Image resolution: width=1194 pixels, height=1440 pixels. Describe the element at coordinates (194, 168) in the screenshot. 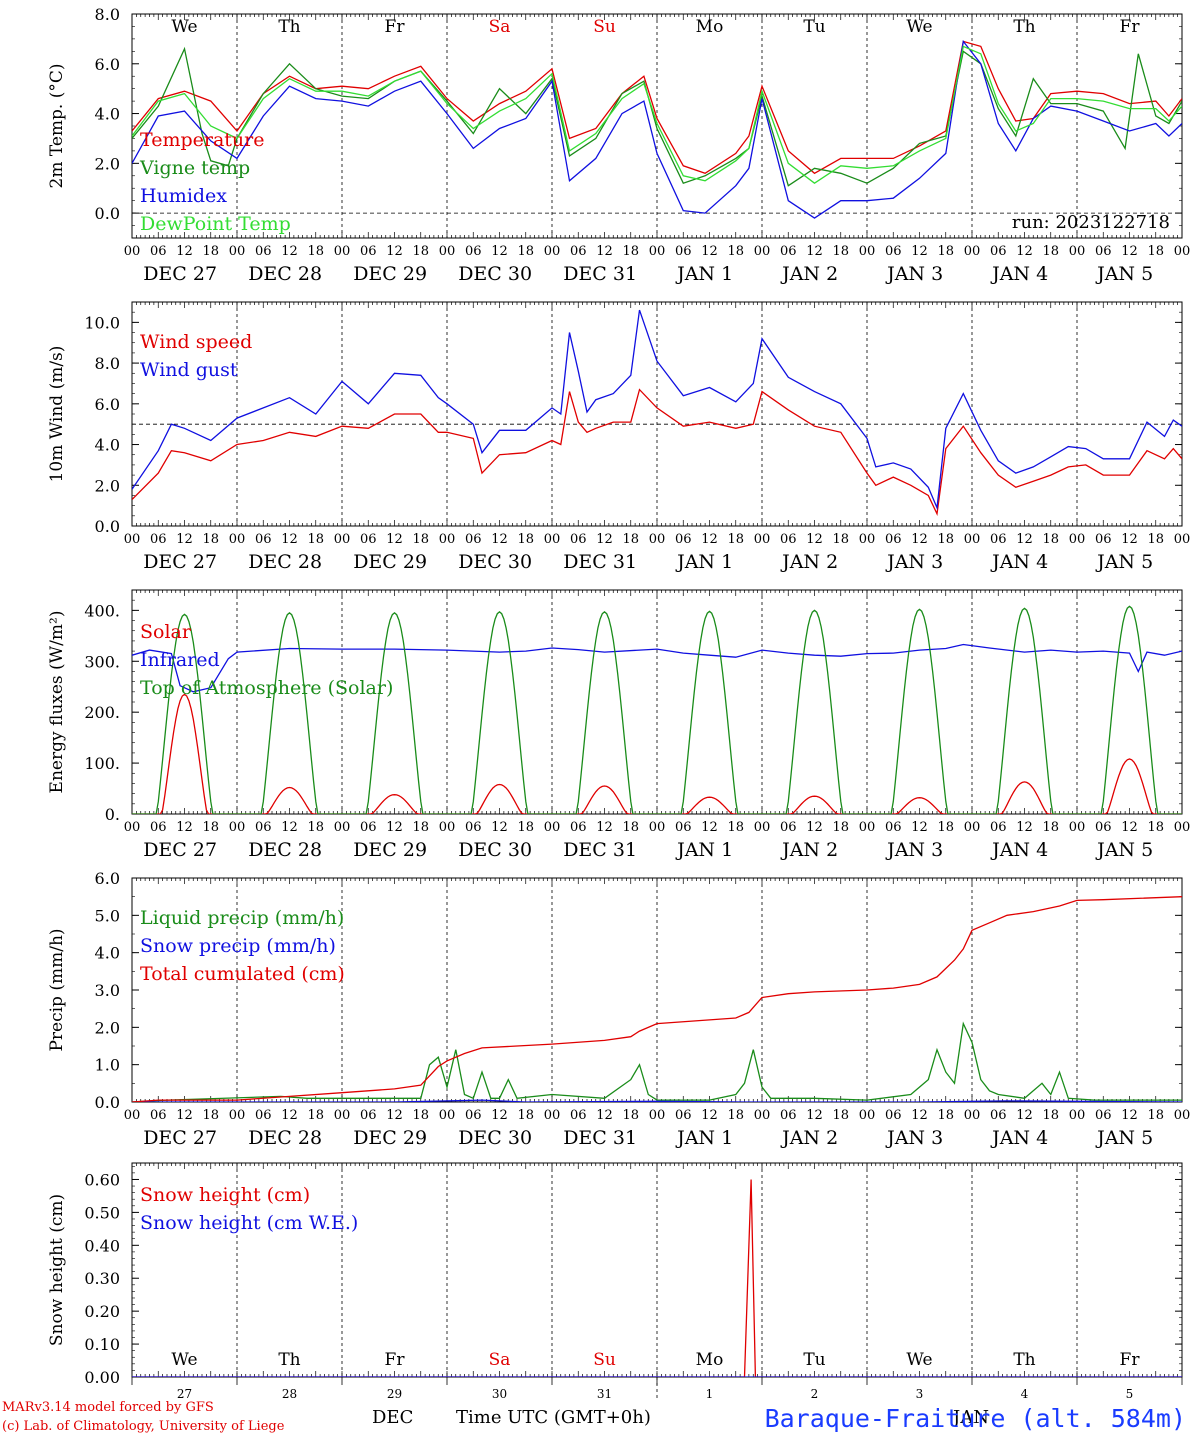

I see `legend-entry: Vigne temp` at that location.